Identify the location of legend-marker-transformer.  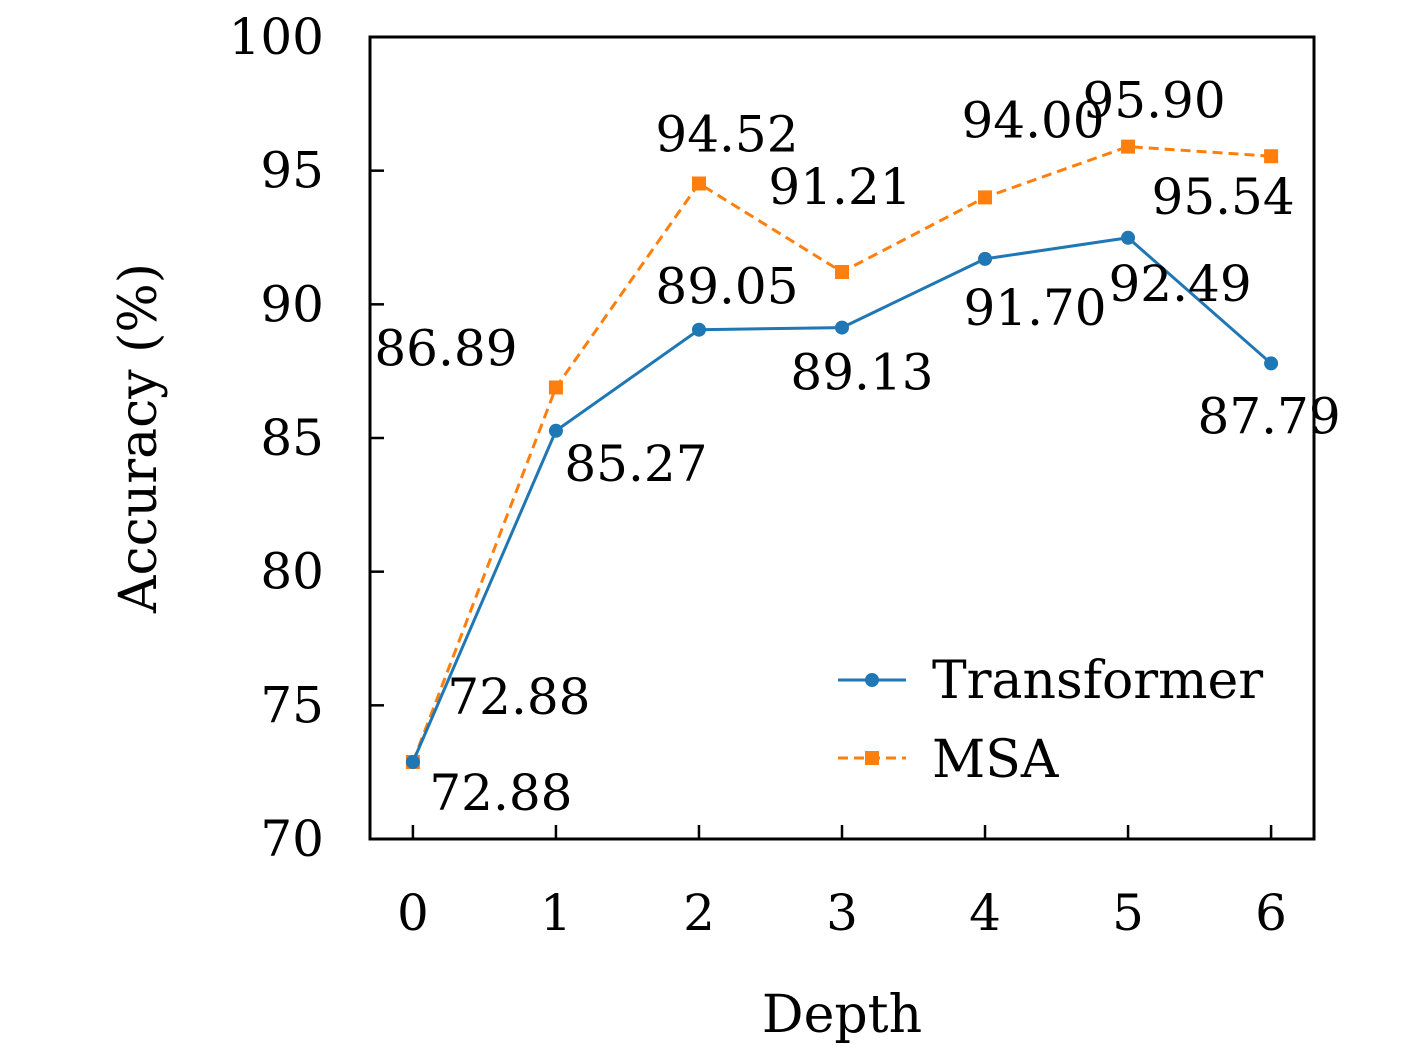
(872, 680).